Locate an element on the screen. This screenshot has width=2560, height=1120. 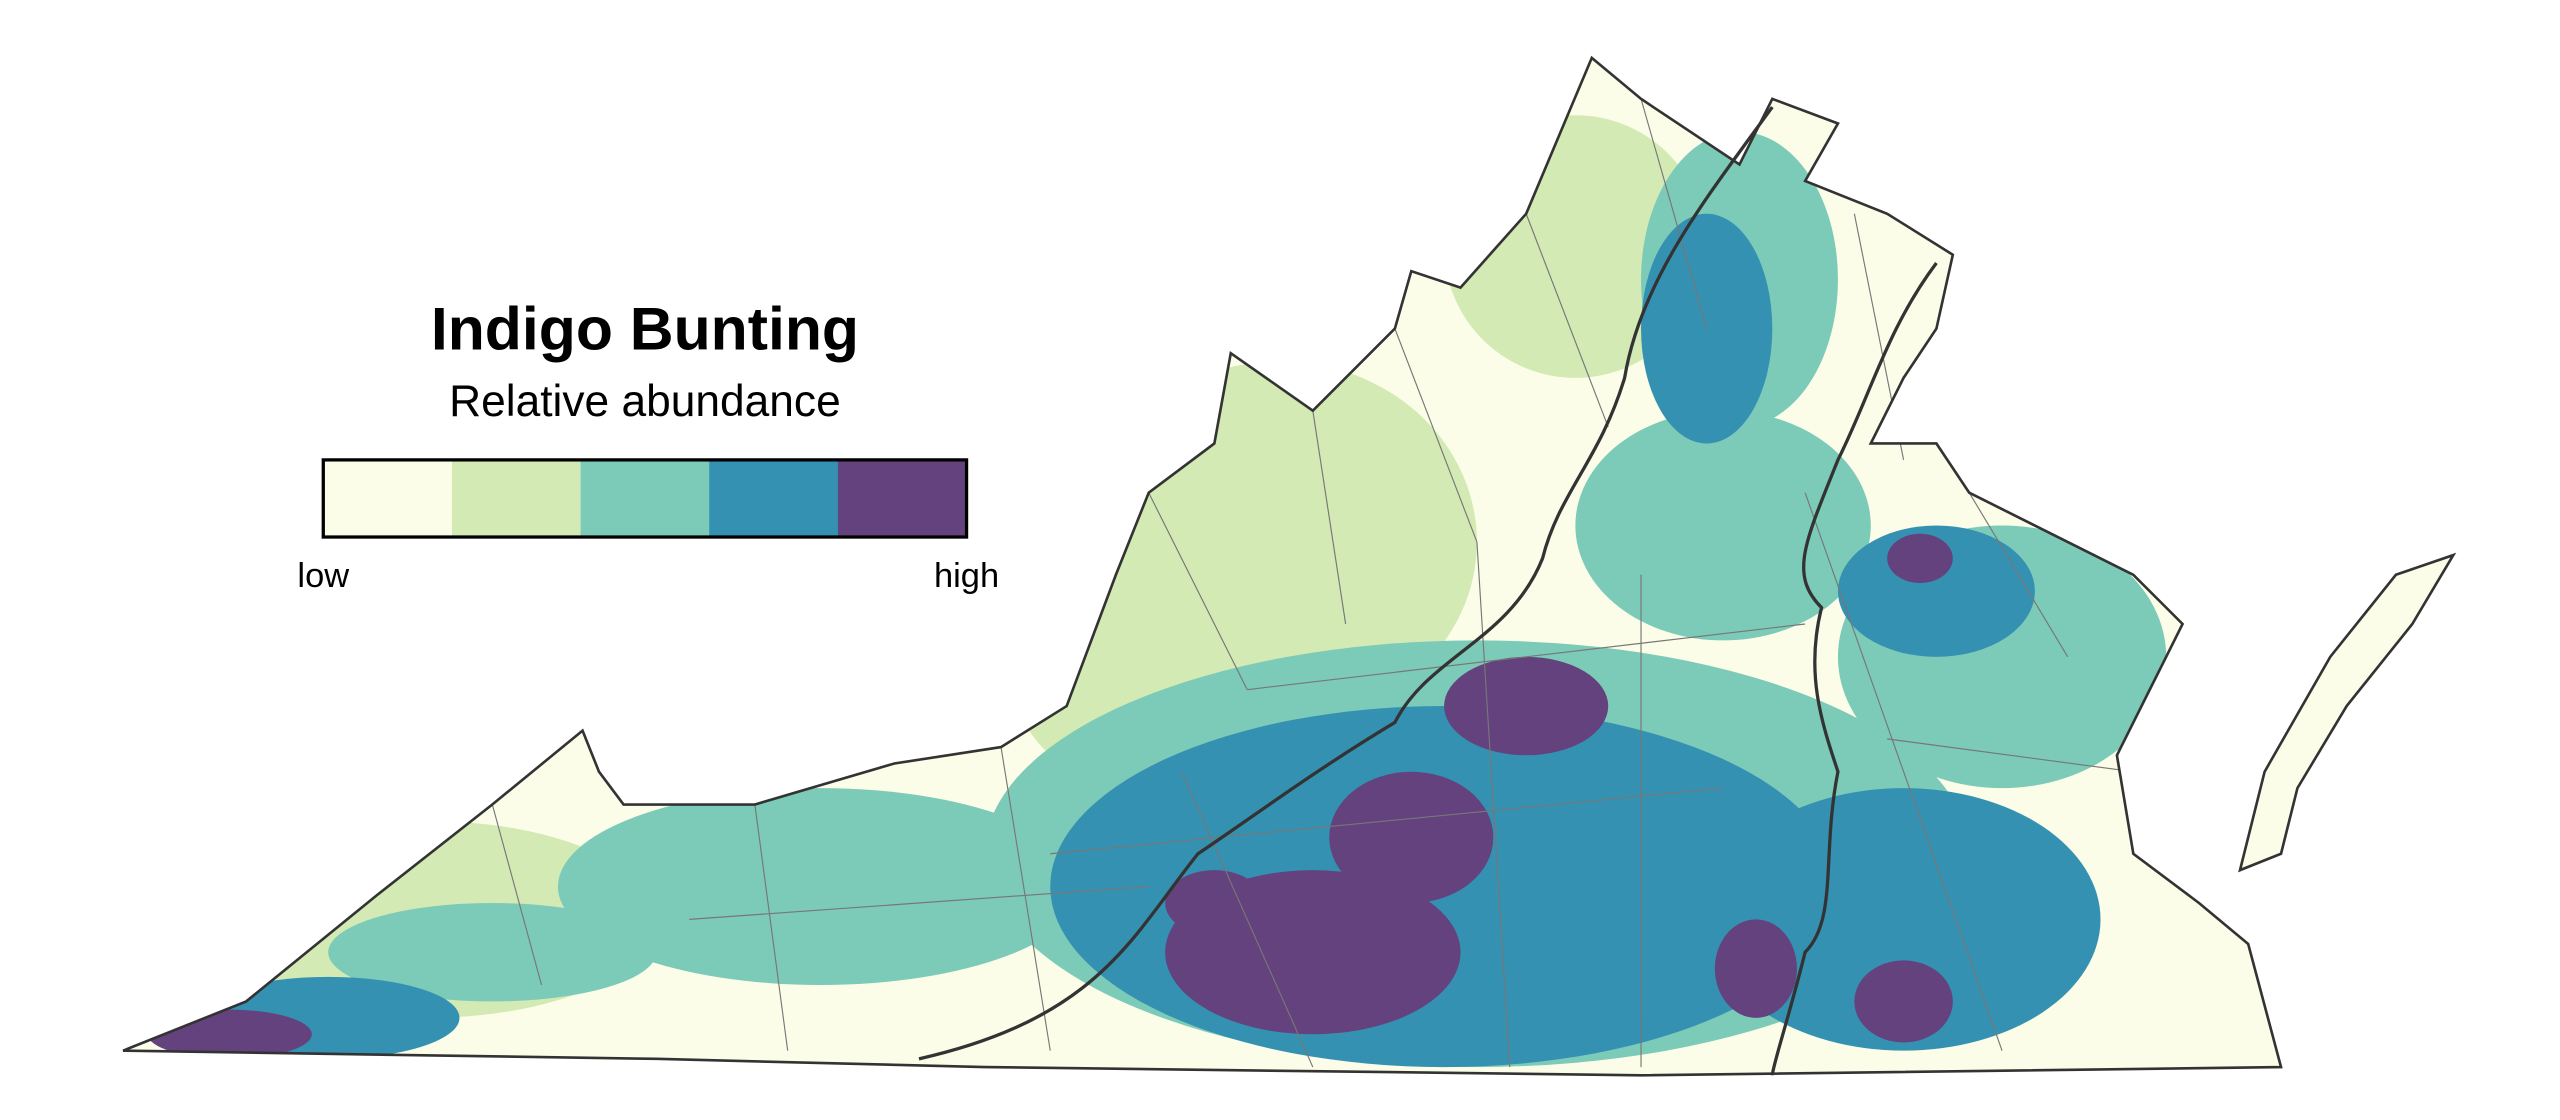
map-title: Indigo Bunting is located at coordinates (645, 329).